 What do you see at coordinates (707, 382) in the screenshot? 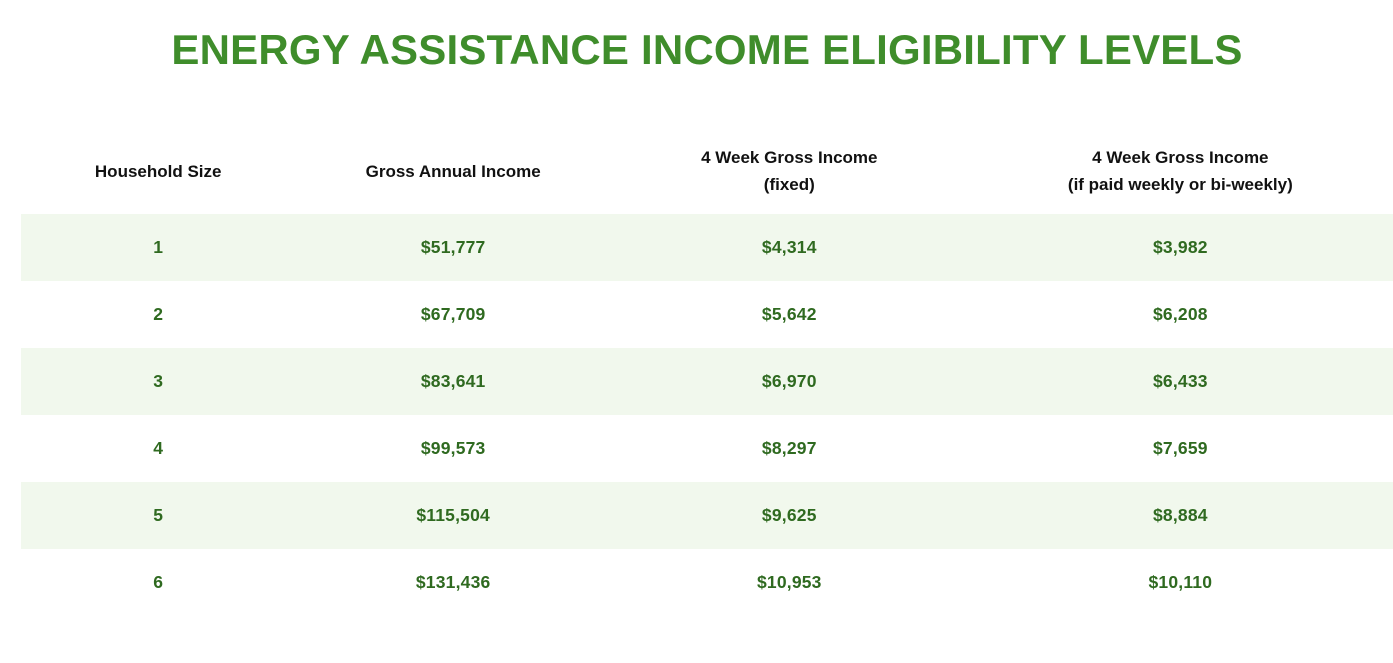
I see `table-row: 3 $83,641 $6,970 $6,433` at bounding box center [707, 382].